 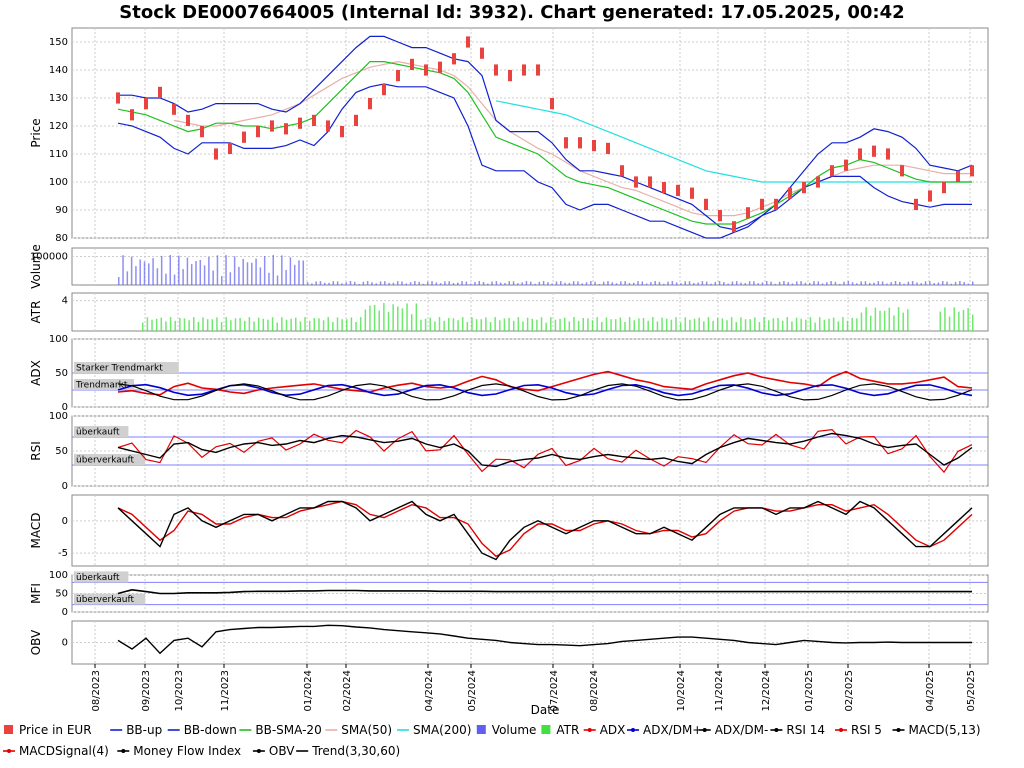 I want to click on legend-item: BB-up, so click(x=144, y=730).